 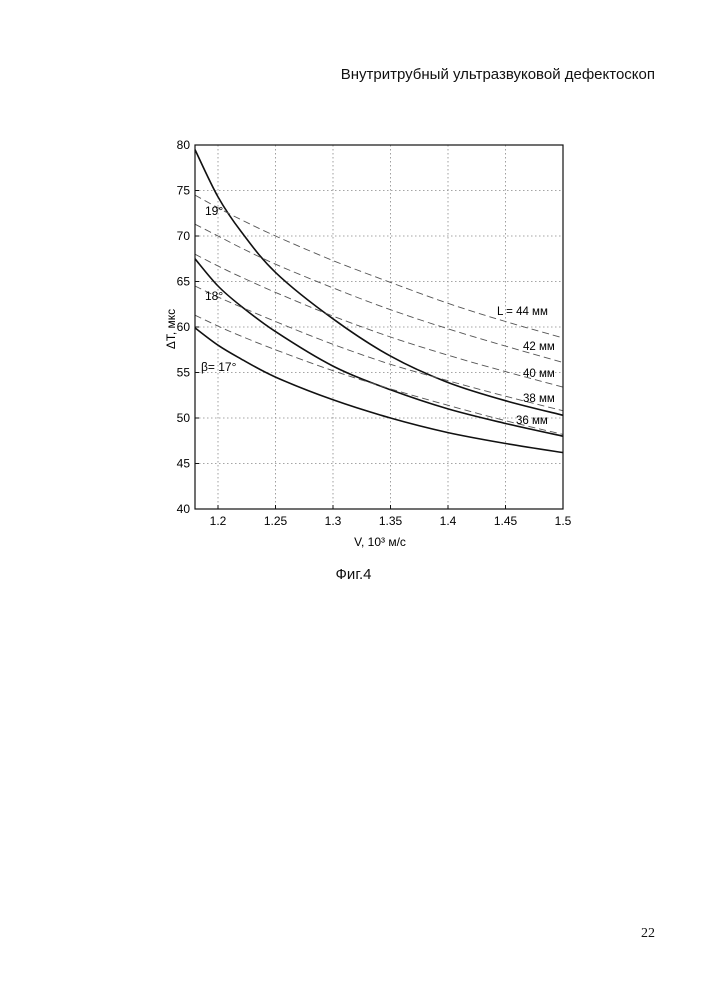 I want to click on x-tick-label: 1.45, so click(x=506, y=521).